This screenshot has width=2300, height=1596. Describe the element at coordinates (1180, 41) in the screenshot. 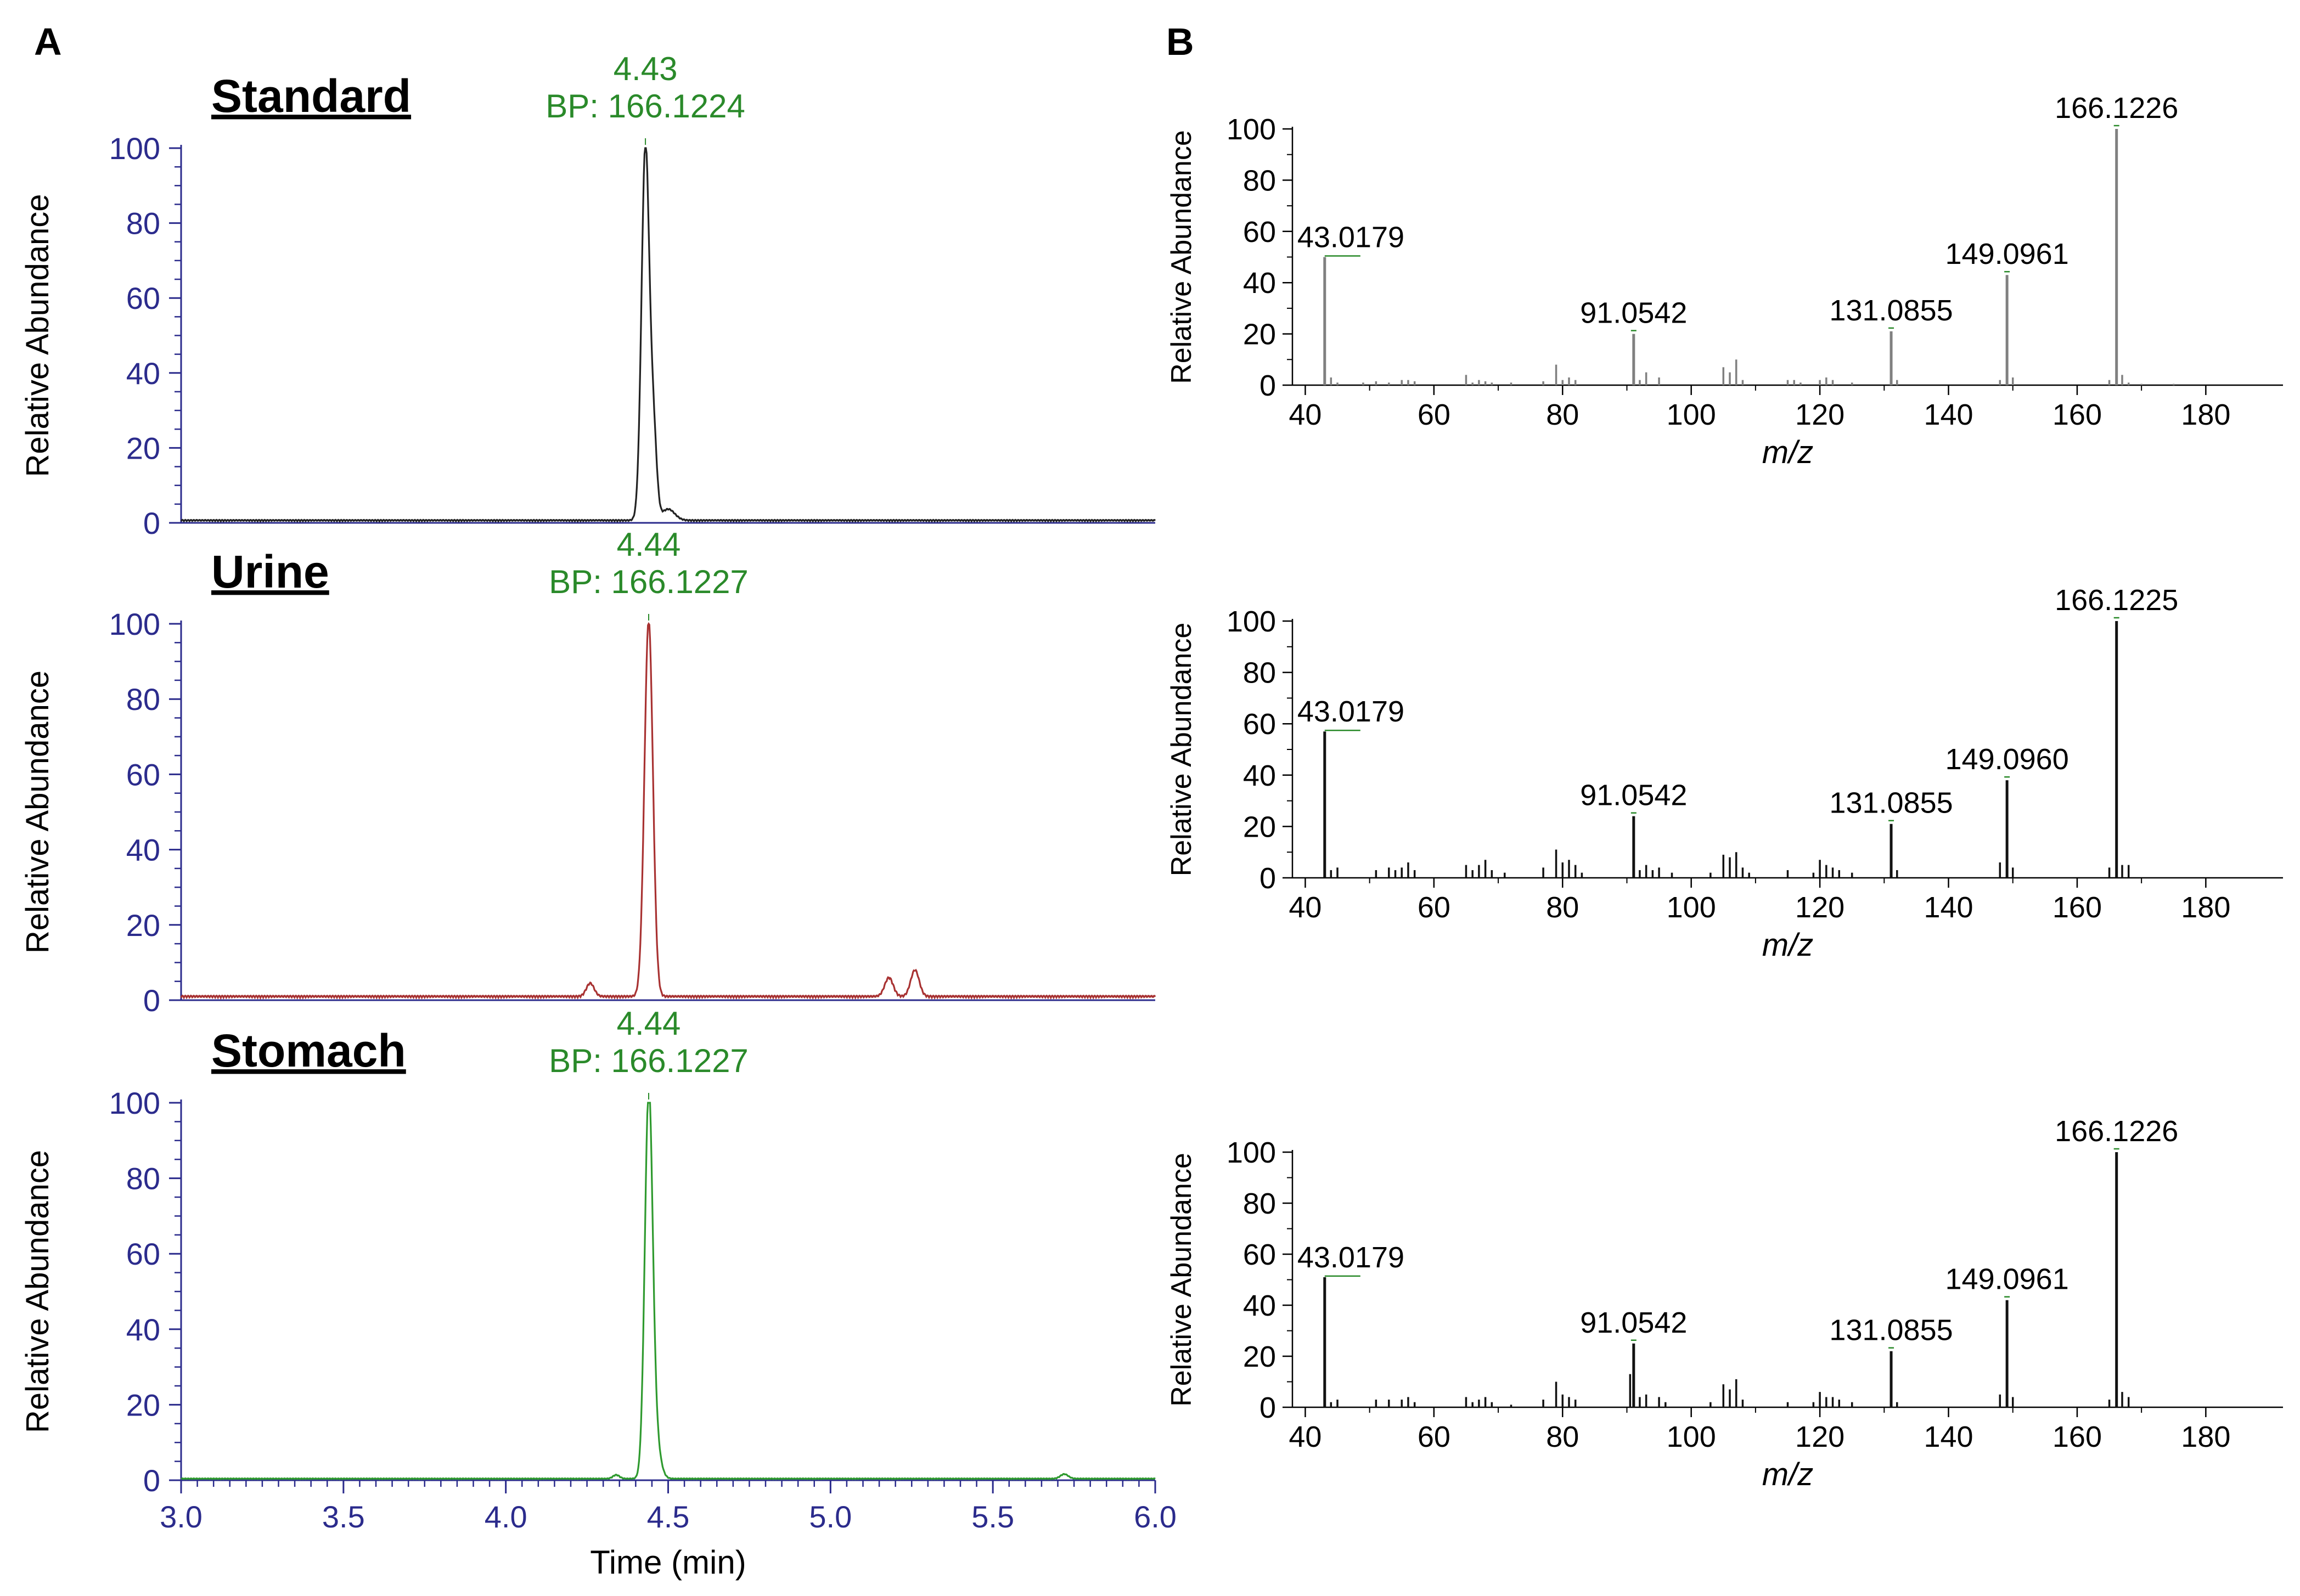

I see `panel-b-label: B` at that location.